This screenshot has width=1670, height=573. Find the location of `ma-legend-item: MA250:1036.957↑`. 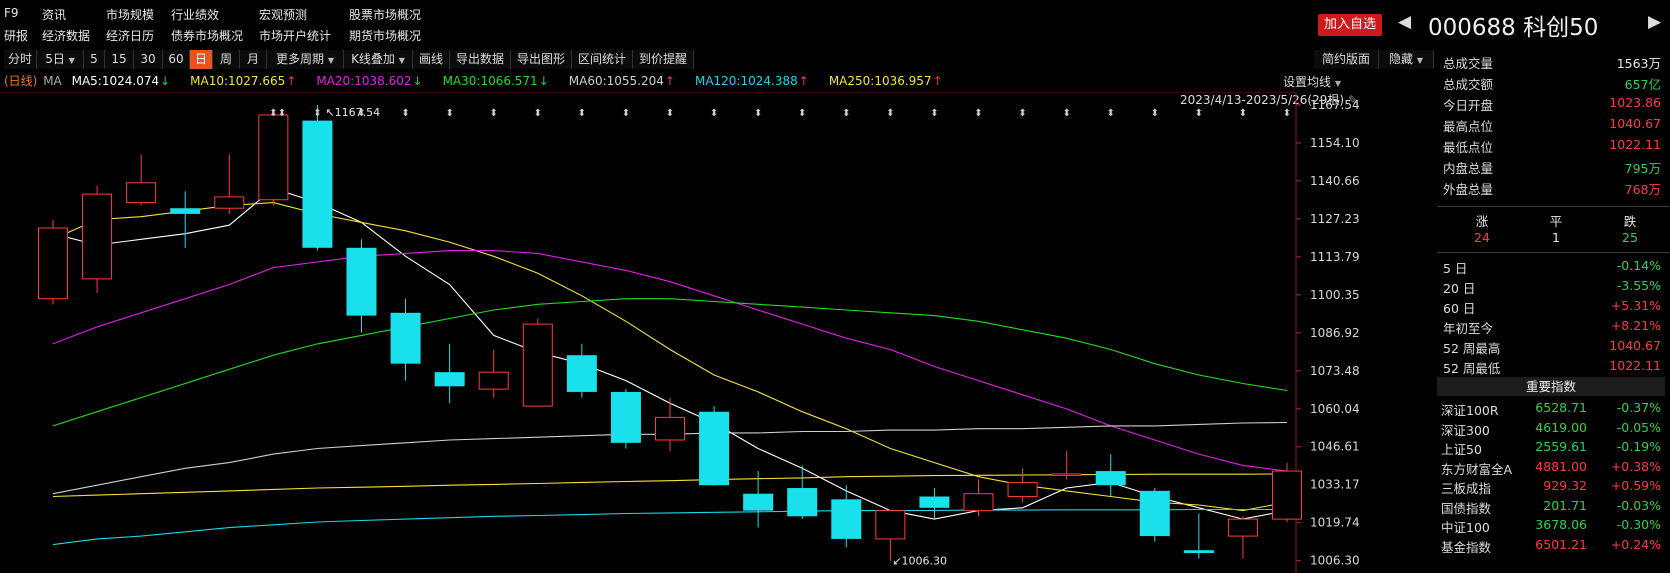

ma-legend-item: MA250:1036.957↑ is located at coordinates (885, 81).